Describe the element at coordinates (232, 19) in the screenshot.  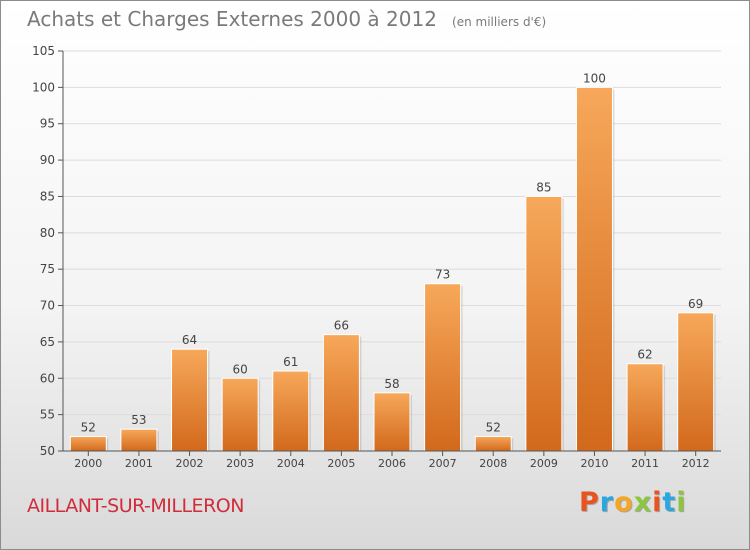
I see `chart-title: Achats et Charges Externes 2000 à 2012` at that location.